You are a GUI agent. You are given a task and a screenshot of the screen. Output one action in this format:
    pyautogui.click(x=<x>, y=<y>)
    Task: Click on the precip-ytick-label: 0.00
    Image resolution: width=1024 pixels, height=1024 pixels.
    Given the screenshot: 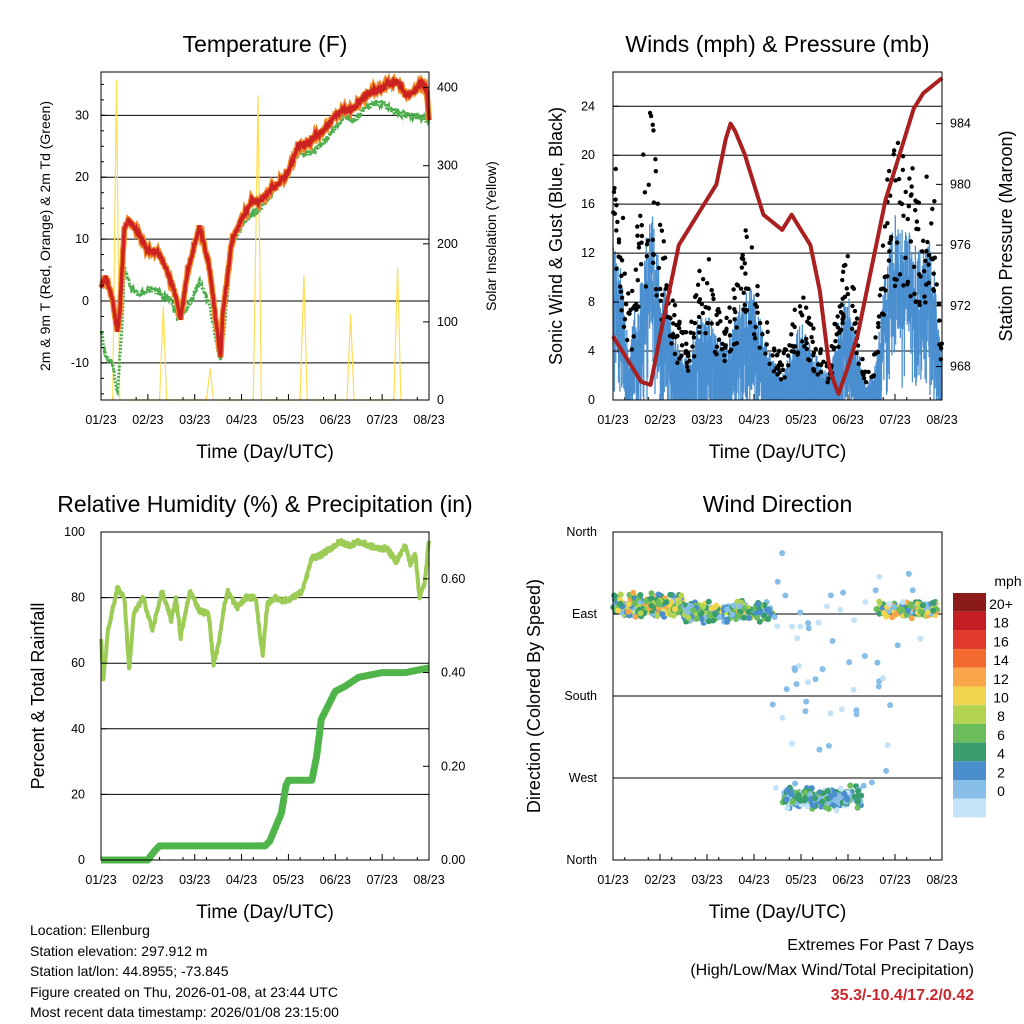 What is the action you would take?
    pyautogui.click(x=453, y=860)
    